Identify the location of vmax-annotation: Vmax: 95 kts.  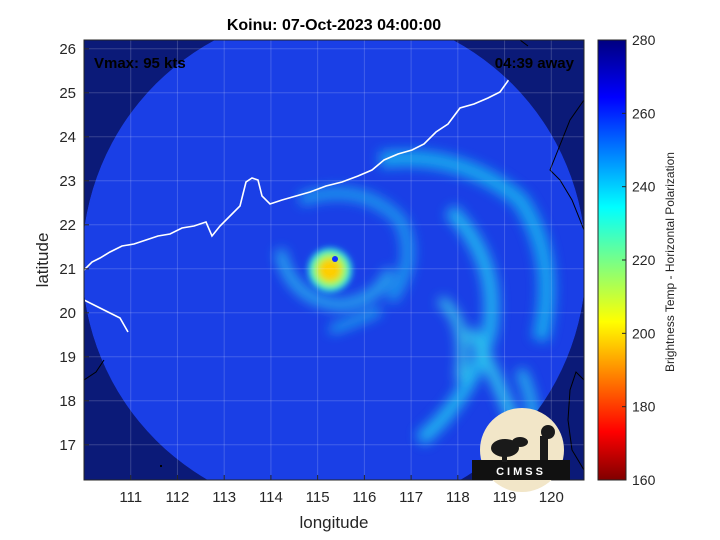
(140, 63).